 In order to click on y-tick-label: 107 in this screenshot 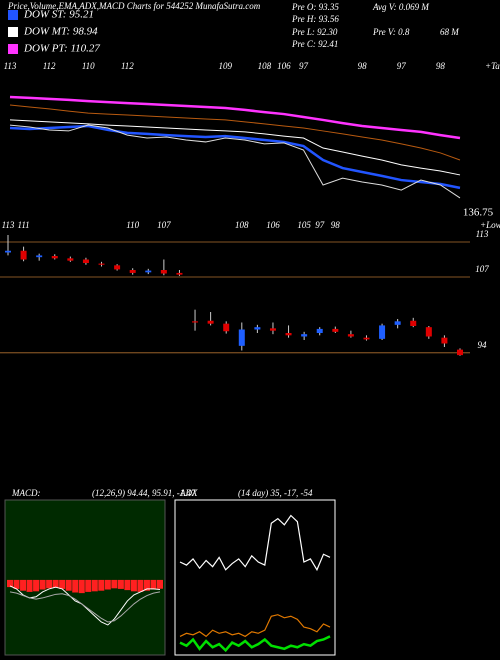, I will do `click(482, 269)`.